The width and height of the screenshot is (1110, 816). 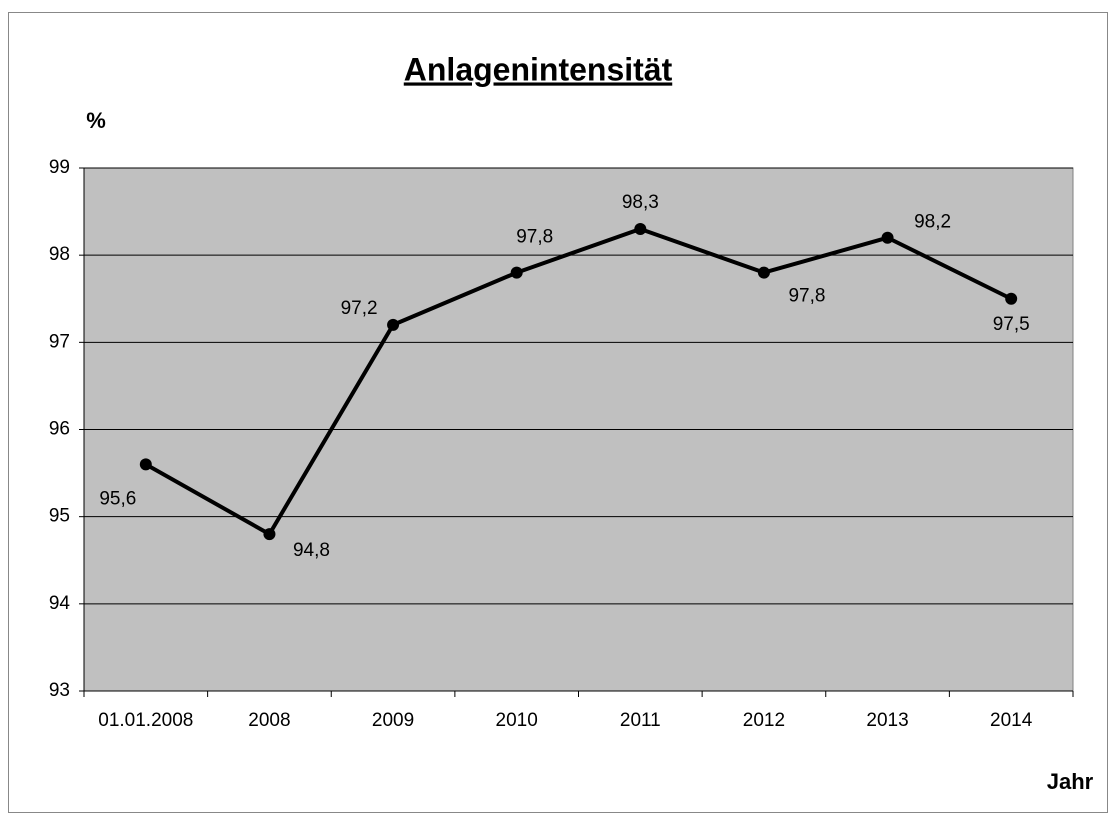 What do you see at coordinates (359, 308) in the screenshot?
I see `data-label: 97,2` at bounding box center [359, 308].